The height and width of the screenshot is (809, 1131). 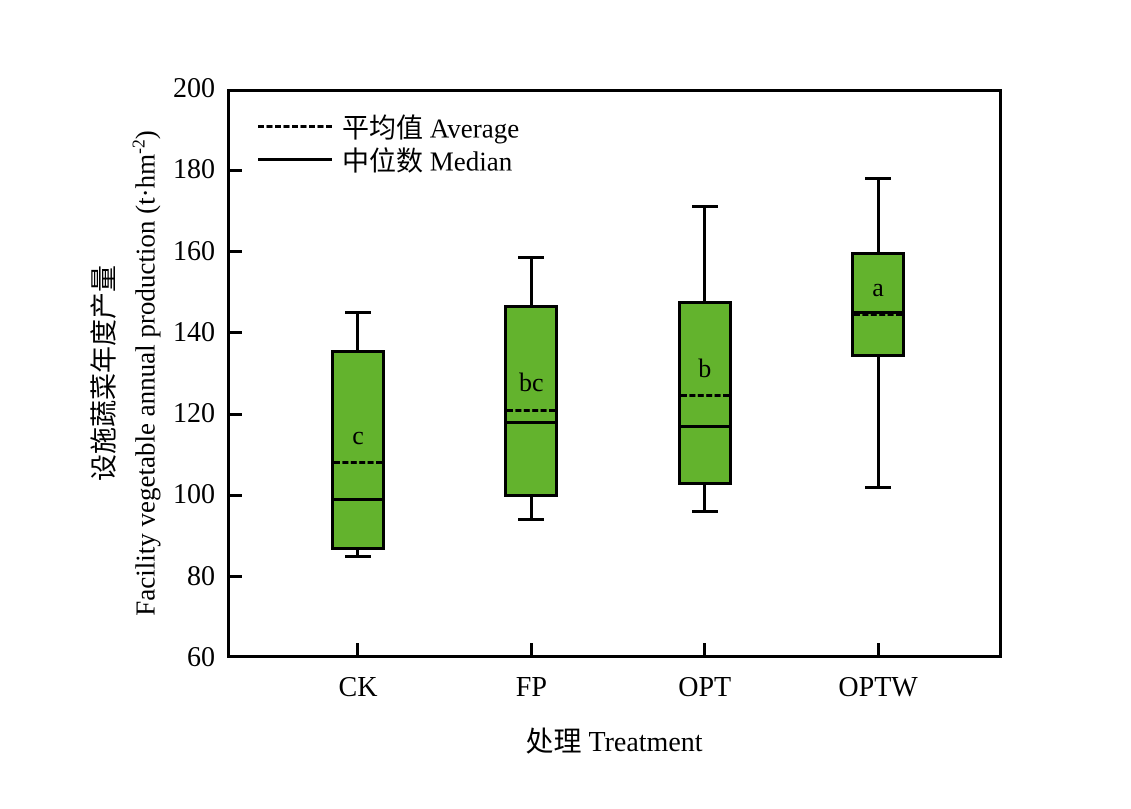 What do you see at coordinates (194, 495) in the screenshot?
I see `y-tick-label: 100` at bounding box center [194, 495].